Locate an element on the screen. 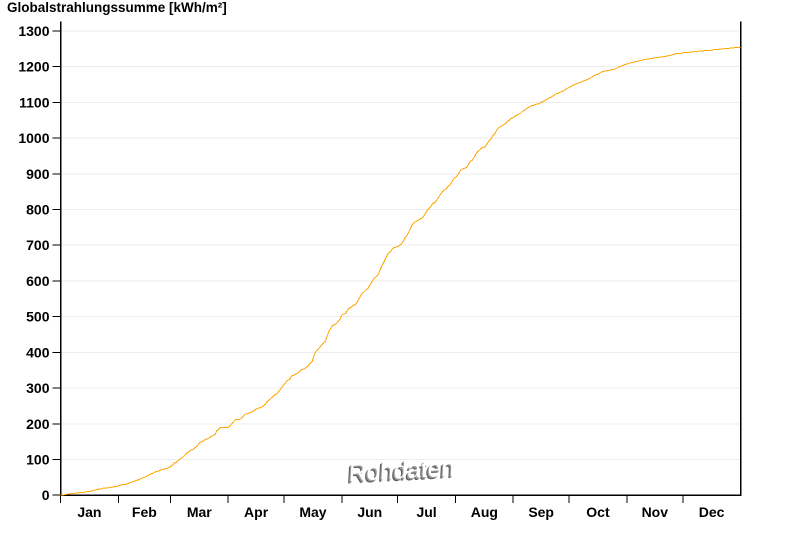 This screenshot has height=550, width=800. svg-text: 0 is located at coordinates (46, 495).